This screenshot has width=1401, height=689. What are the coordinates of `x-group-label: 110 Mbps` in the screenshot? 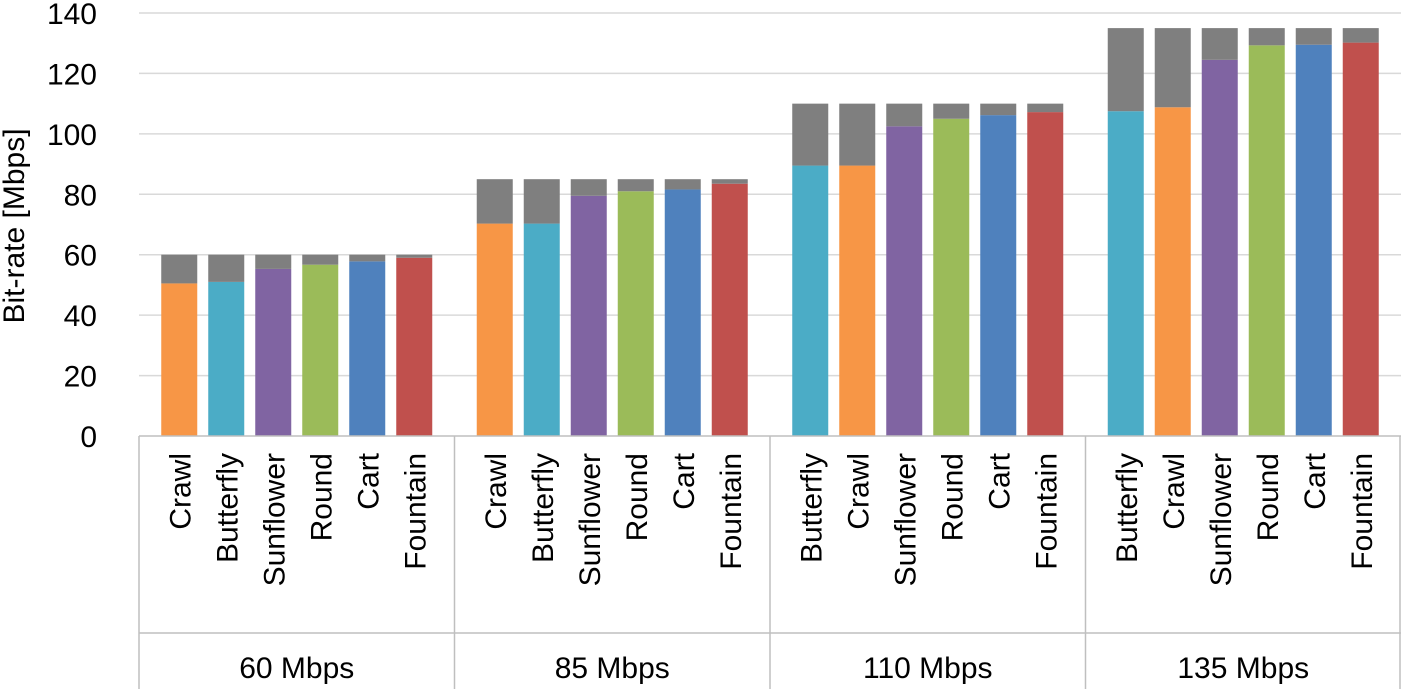 It's located at (928, 668).